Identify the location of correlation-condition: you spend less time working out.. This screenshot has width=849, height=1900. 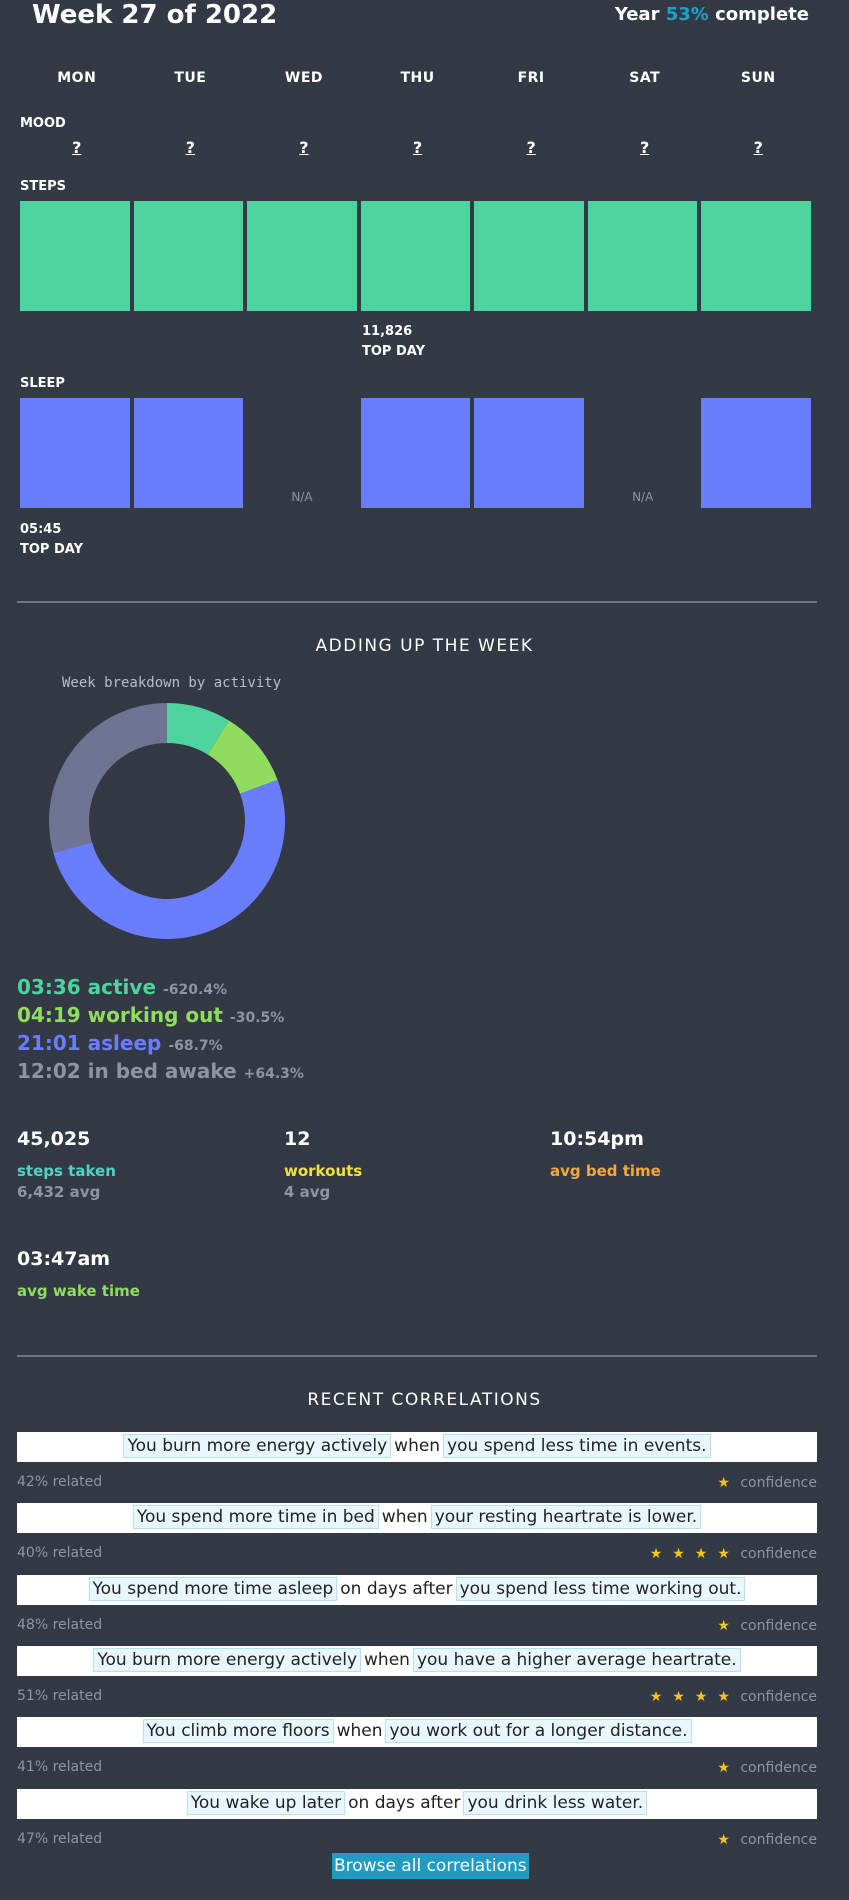
(600, 1589).